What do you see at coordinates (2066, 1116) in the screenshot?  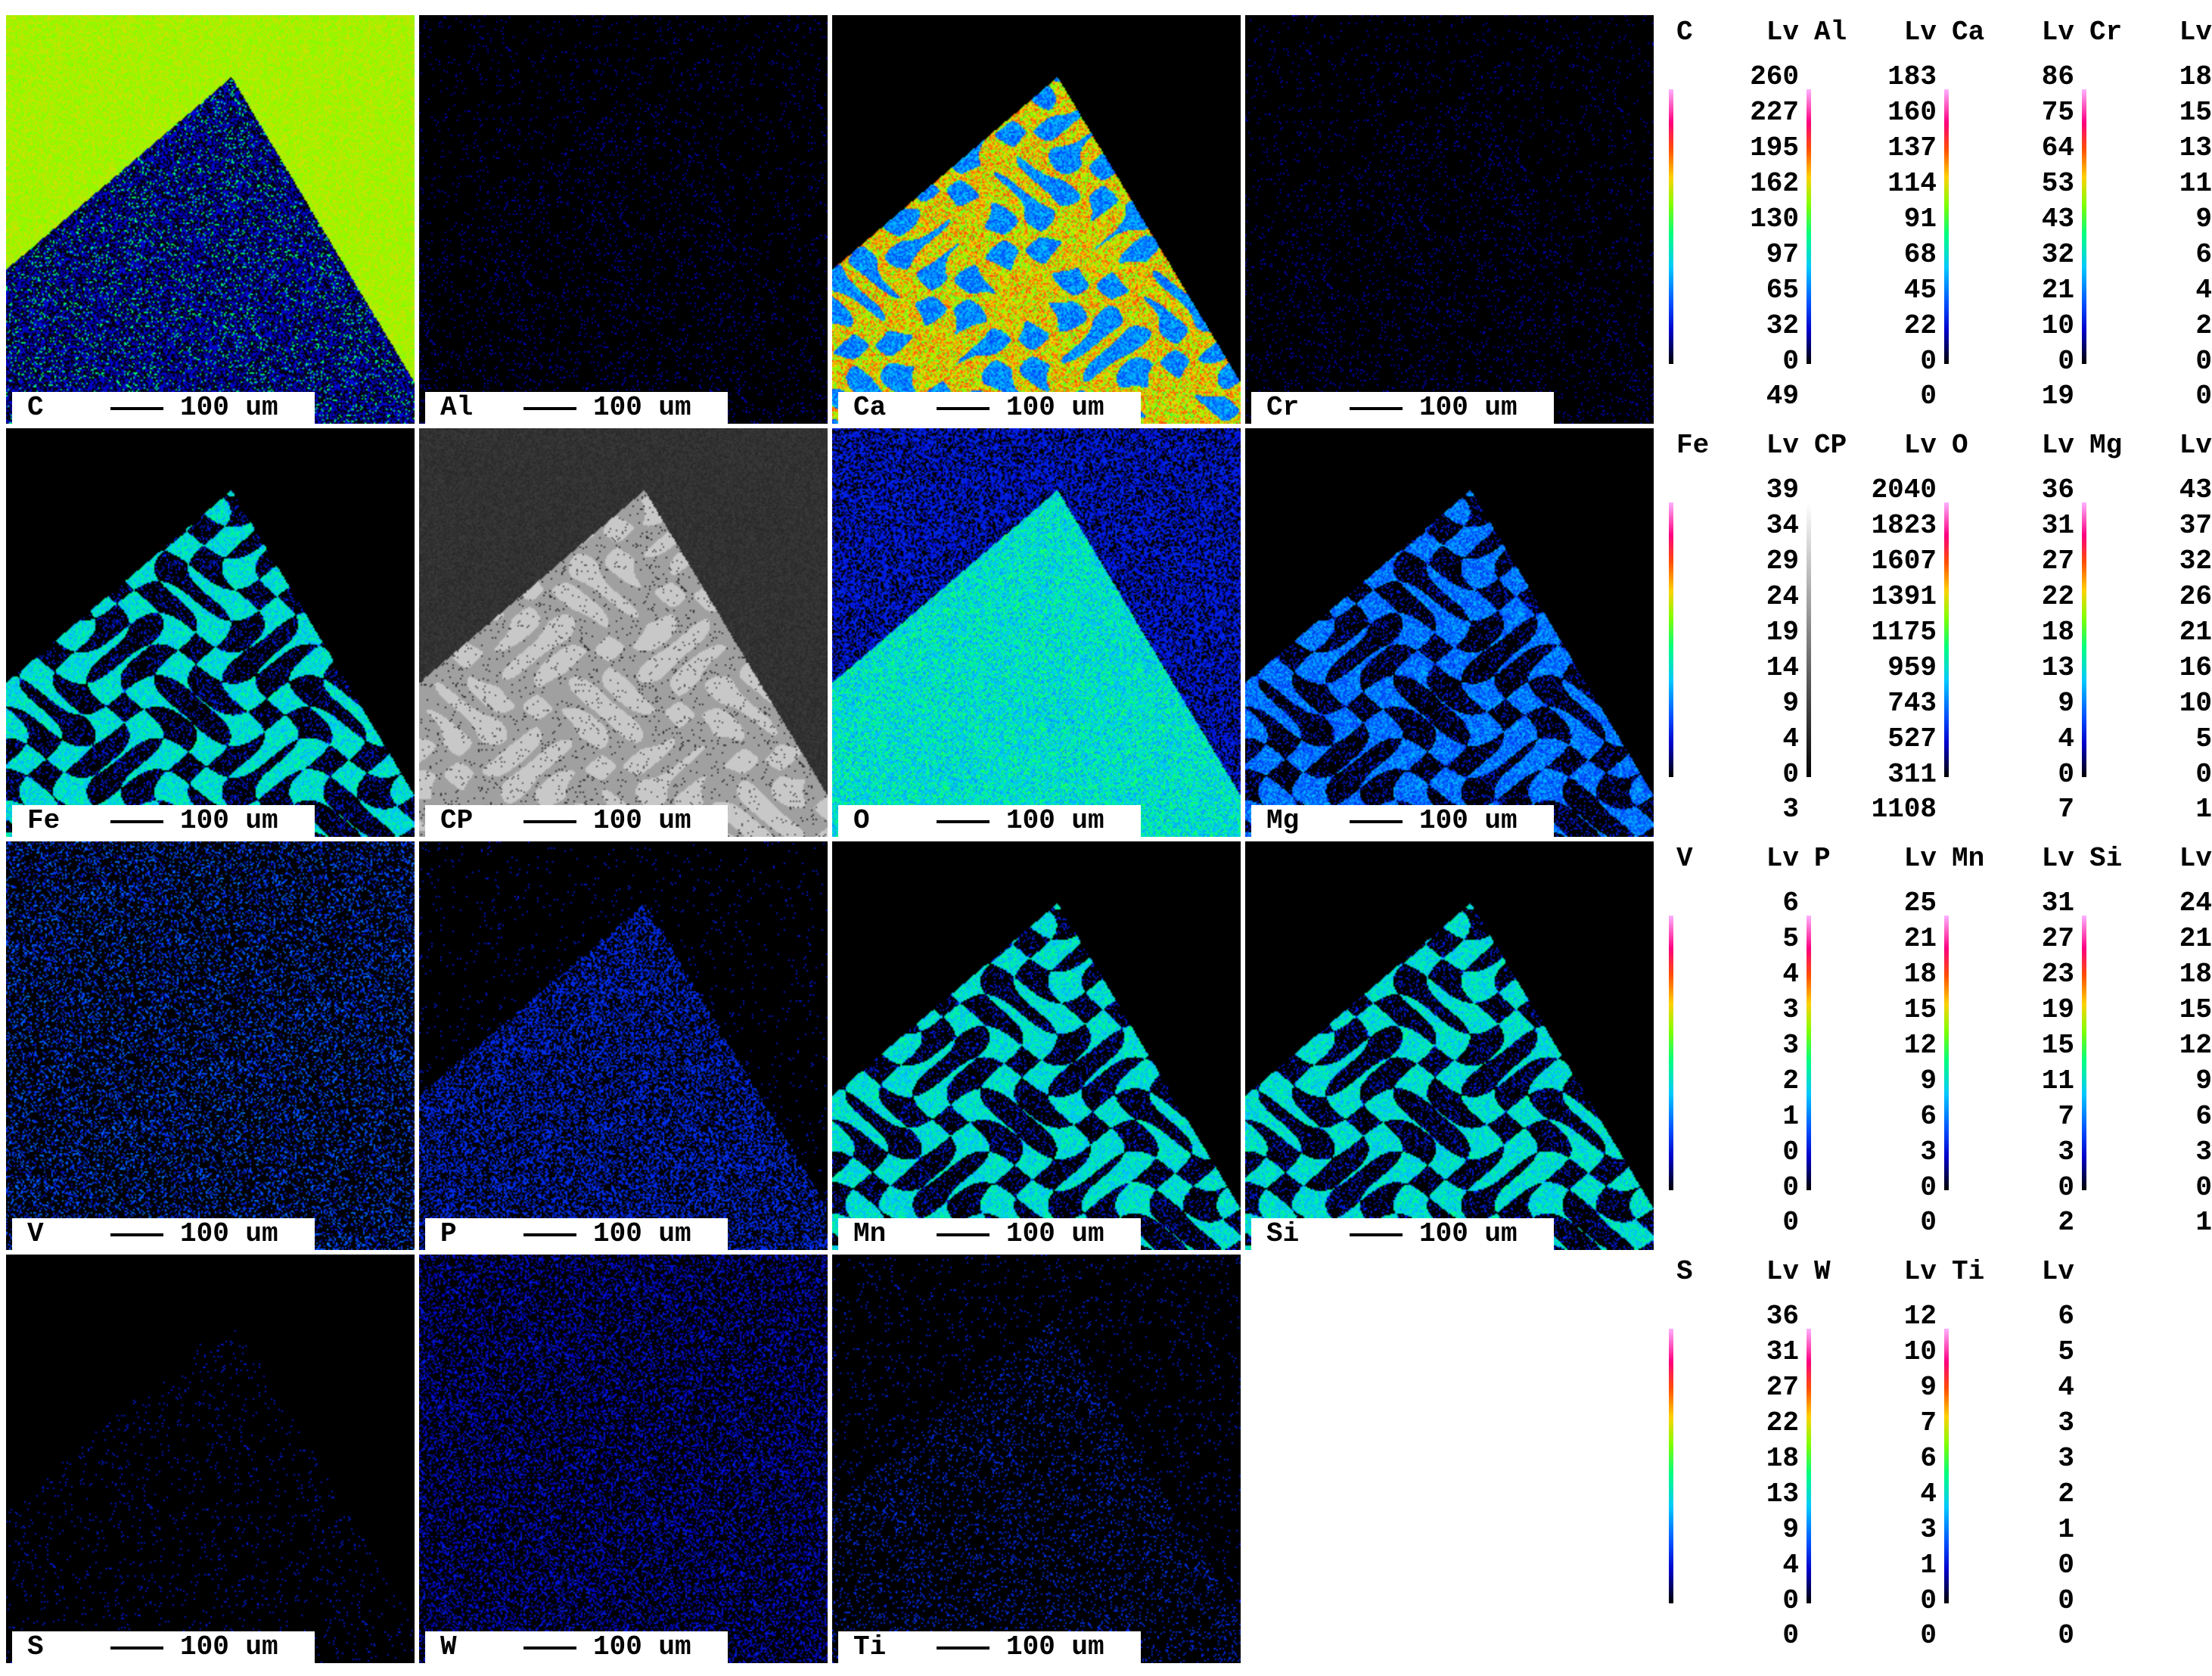 I see `legend-level: 7` at bounding box center [2066, 1116].